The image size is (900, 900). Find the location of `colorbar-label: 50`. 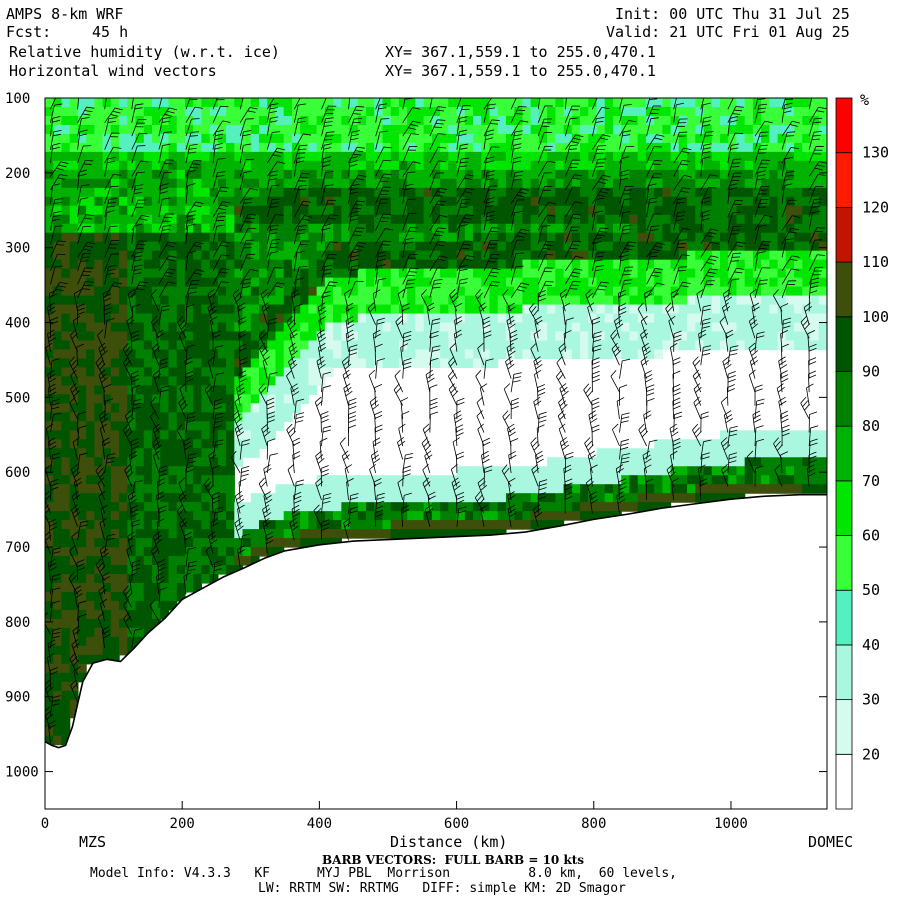

colorbar-label: 50 is located at coordinates (871, 590).